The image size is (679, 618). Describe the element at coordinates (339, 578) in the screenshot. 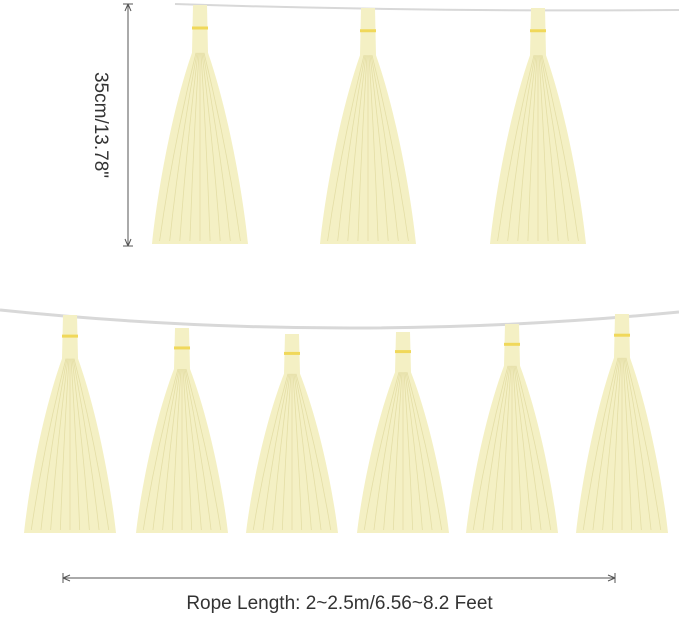

I see `rope-length-dimension-line` at that location.